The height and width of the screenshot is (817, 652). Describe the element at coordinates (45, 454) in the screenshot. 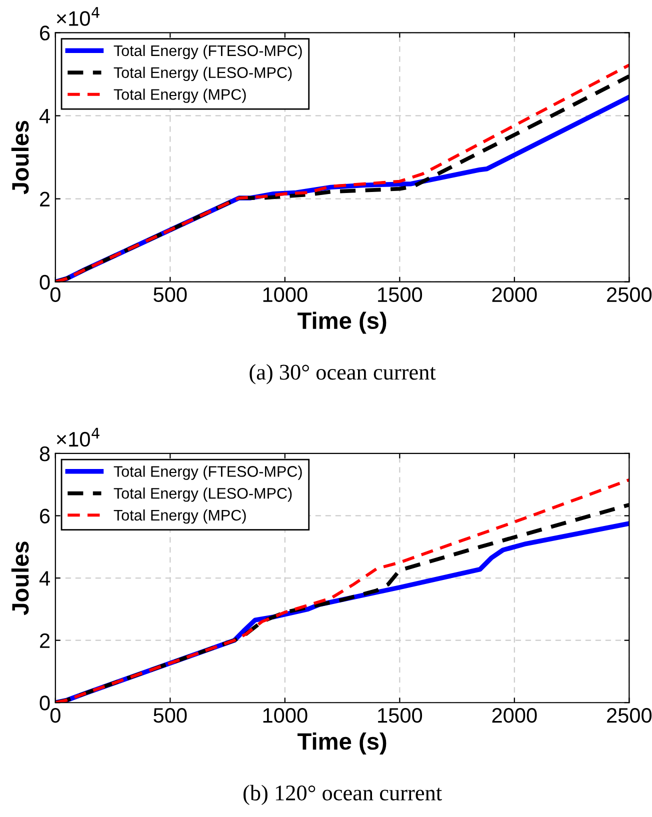

I see `y-tick-label: 8` at that location.